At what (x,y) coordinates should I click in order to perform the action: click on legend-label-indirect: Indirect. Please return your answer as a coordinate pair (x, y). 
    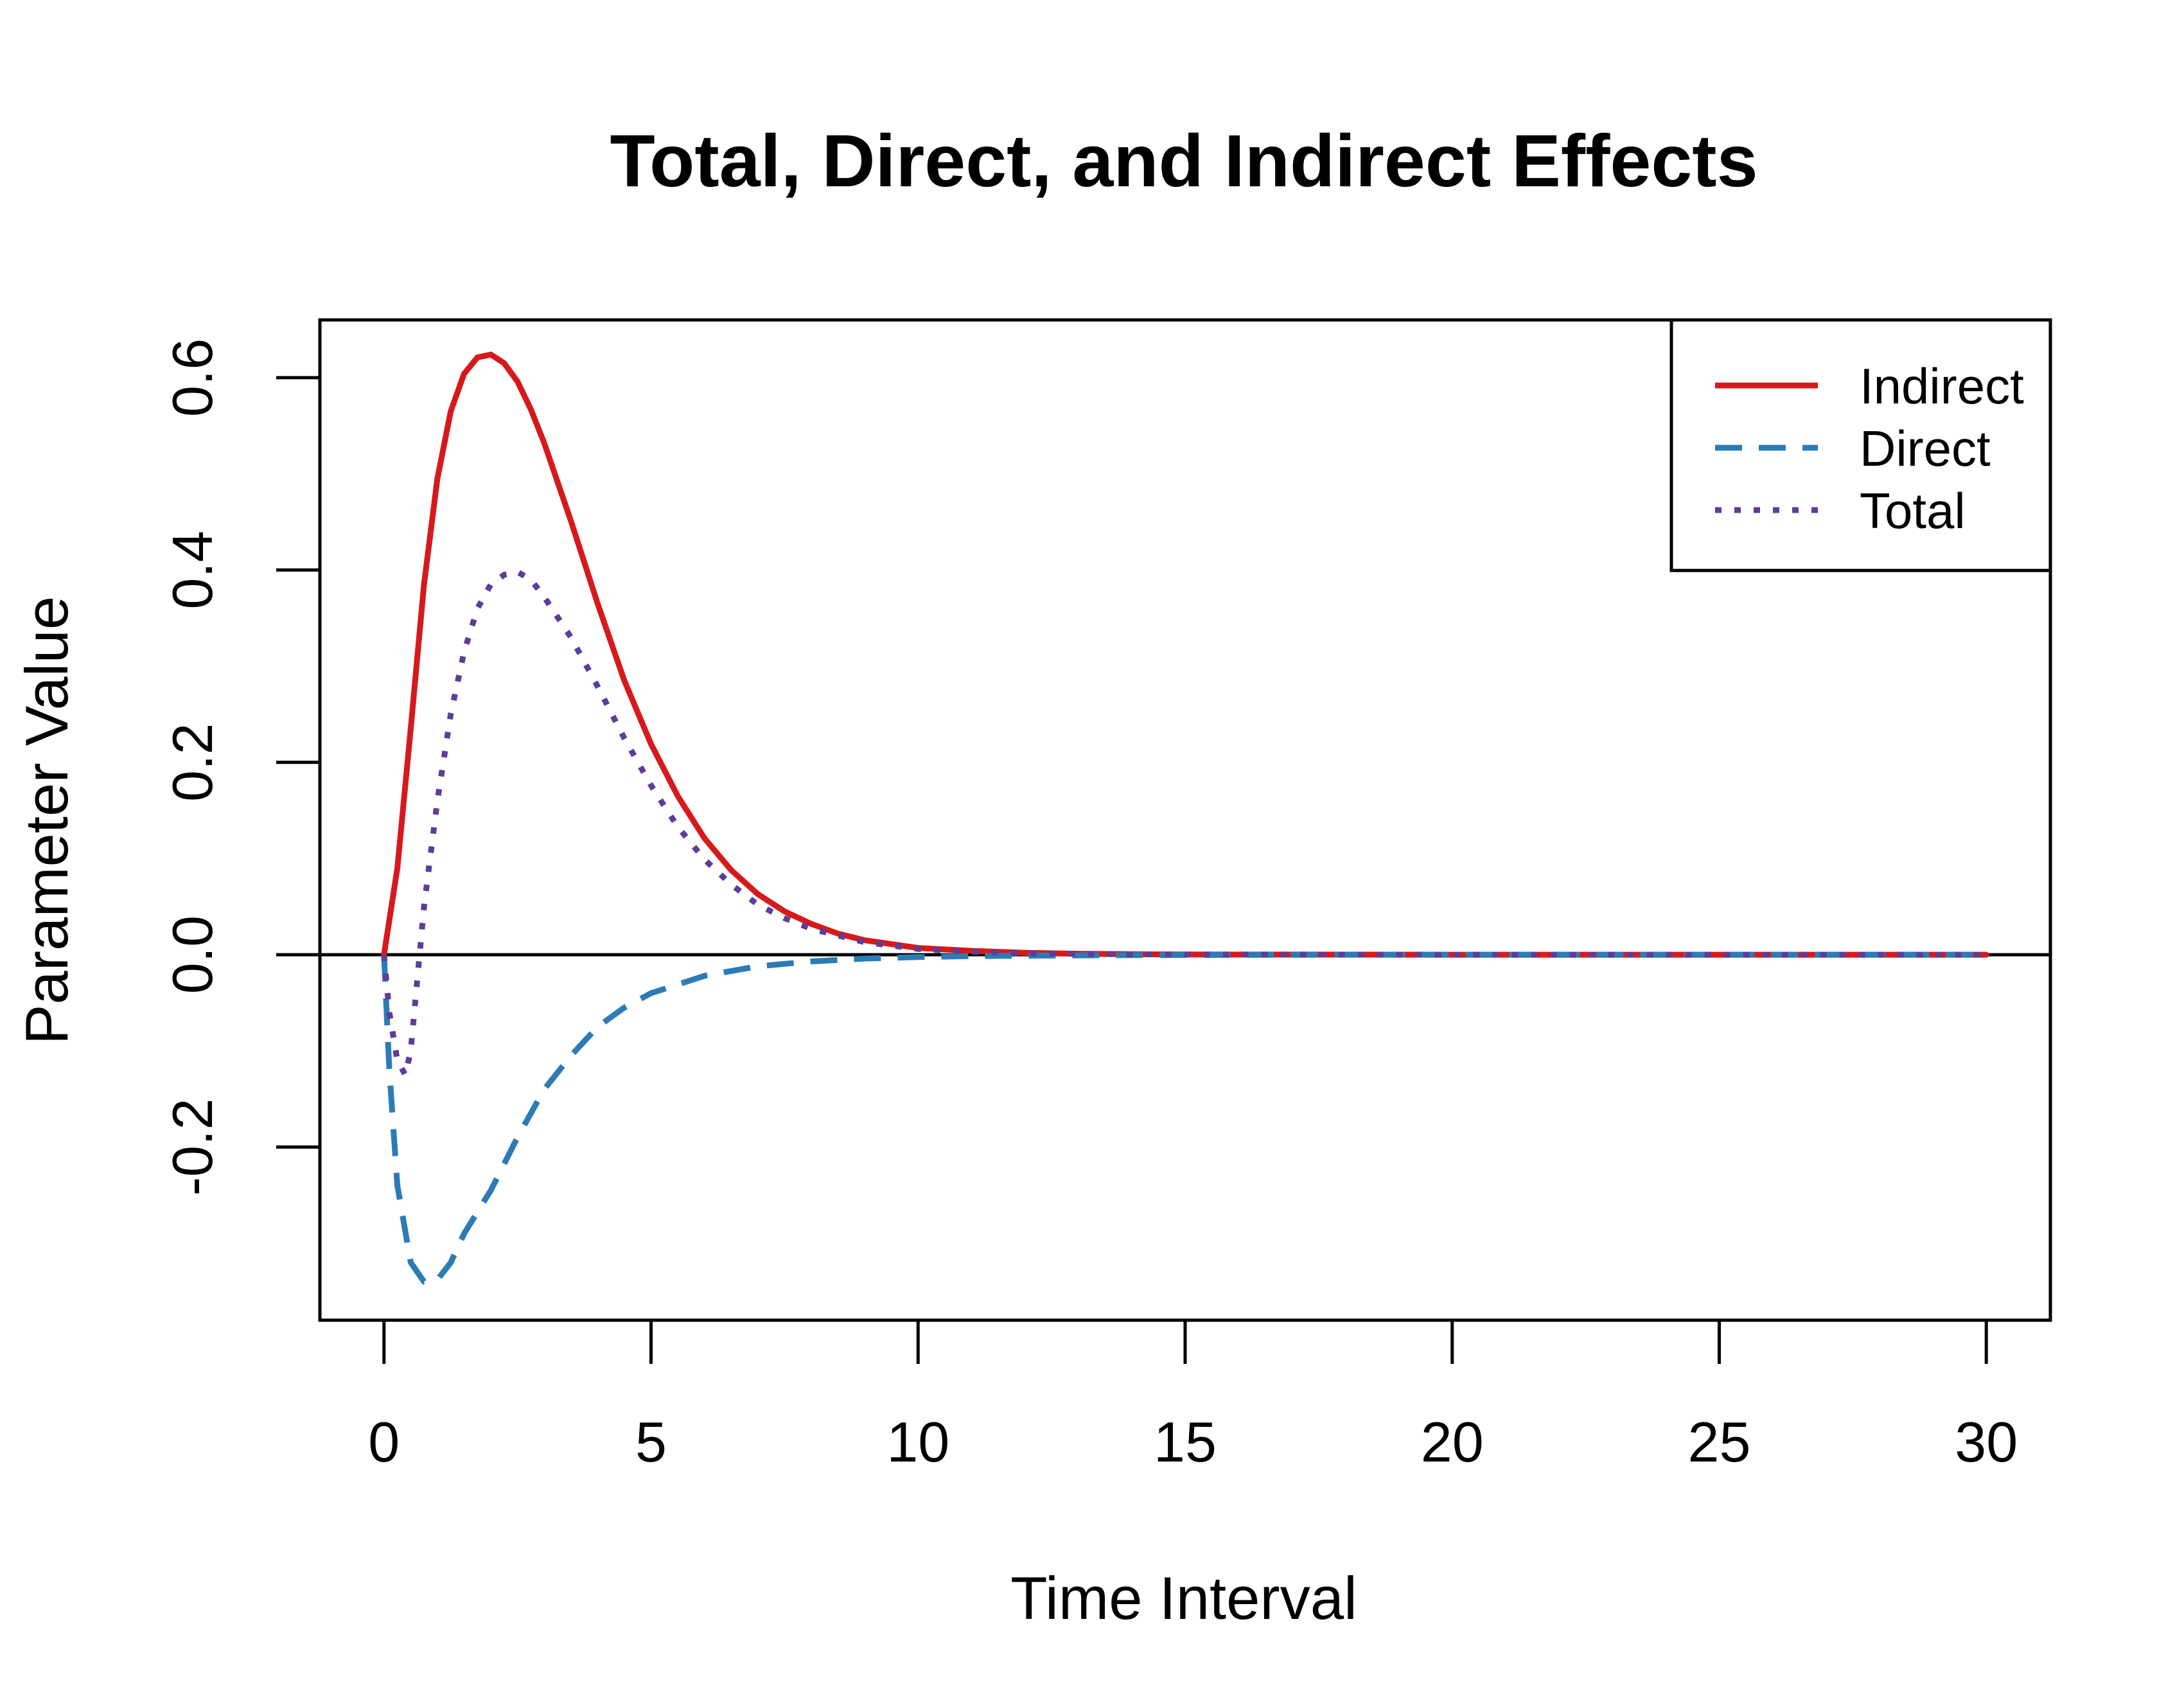
    Looking at the image, I should click on (1942, 386).